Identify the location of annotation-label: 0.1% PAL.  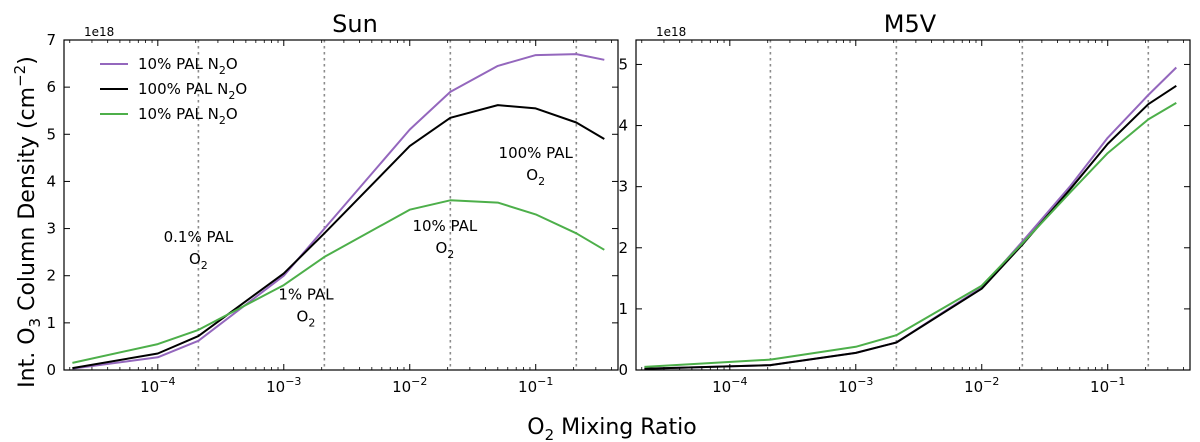
(199, 237).